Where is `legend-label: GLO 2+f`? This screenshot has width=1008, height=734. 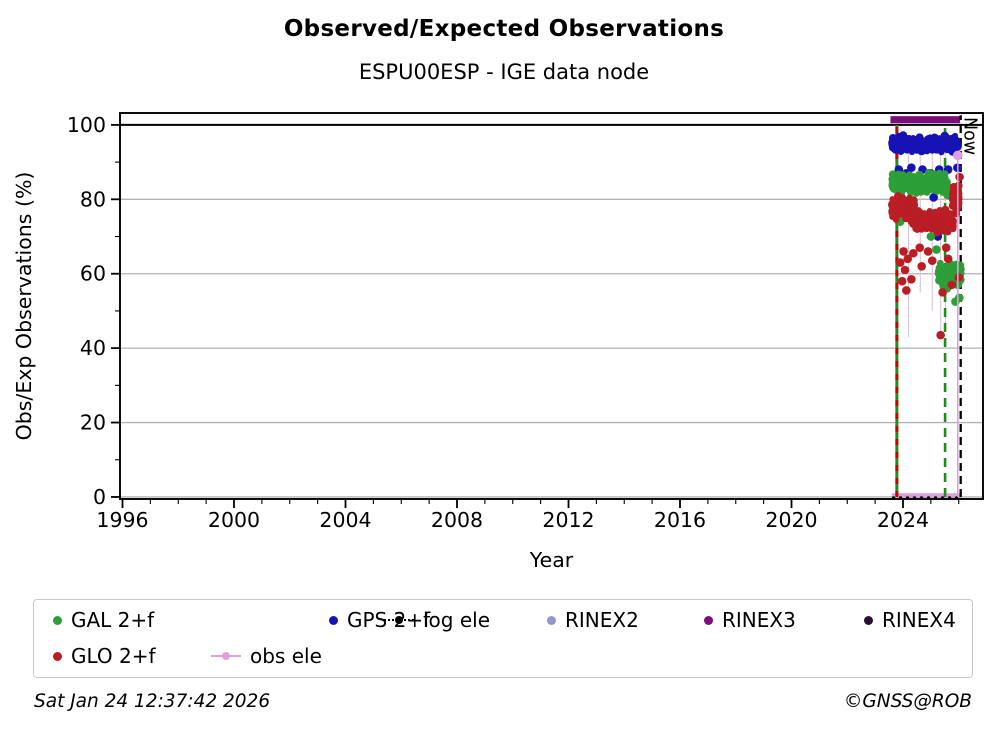
legend-label: GLO 2+f is located at coordinates (113, 656).